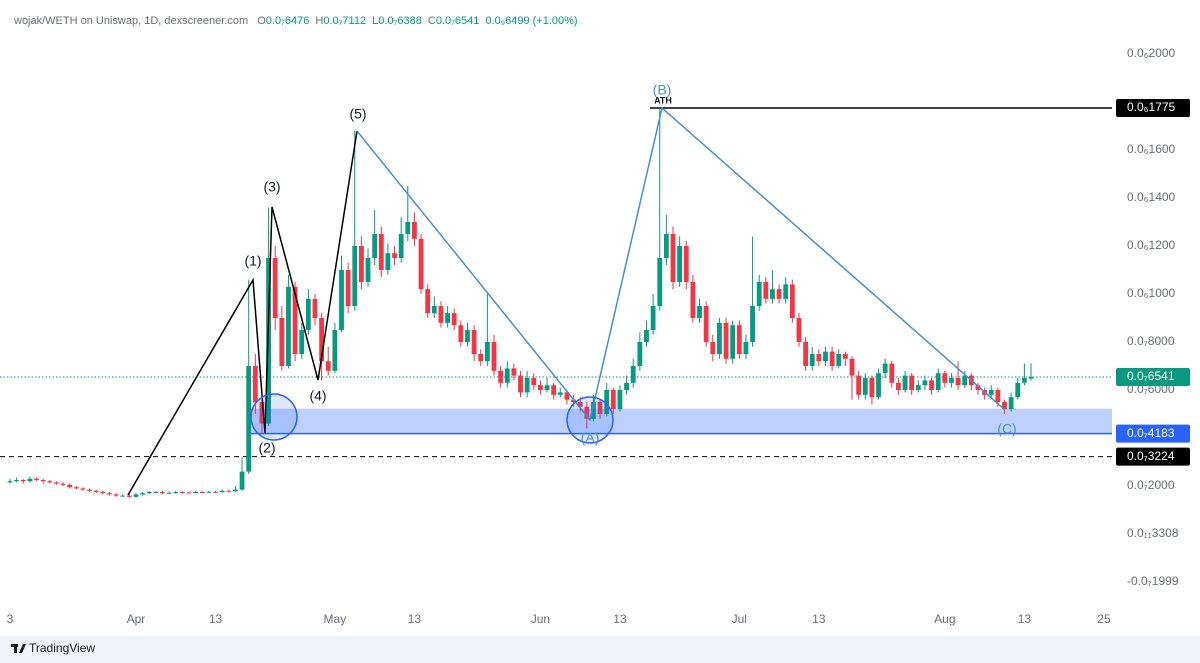 The height and width of the screenshot is (663, 1200). I want to click on impulse-wave, so click(242, 313).